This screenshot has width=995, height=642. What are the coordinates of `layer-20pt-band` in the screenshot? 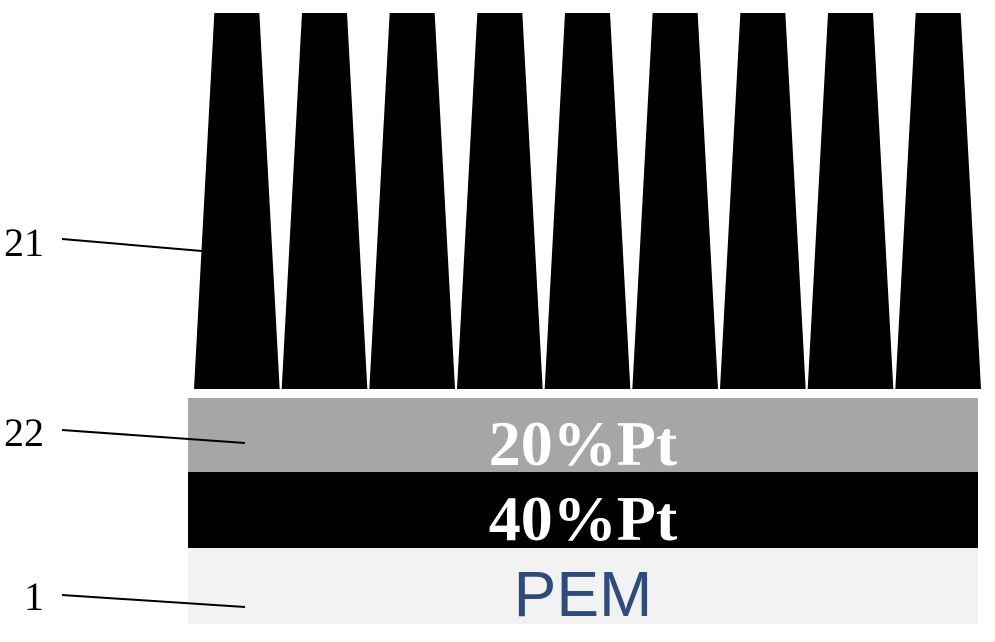 It's located at (583, 435).